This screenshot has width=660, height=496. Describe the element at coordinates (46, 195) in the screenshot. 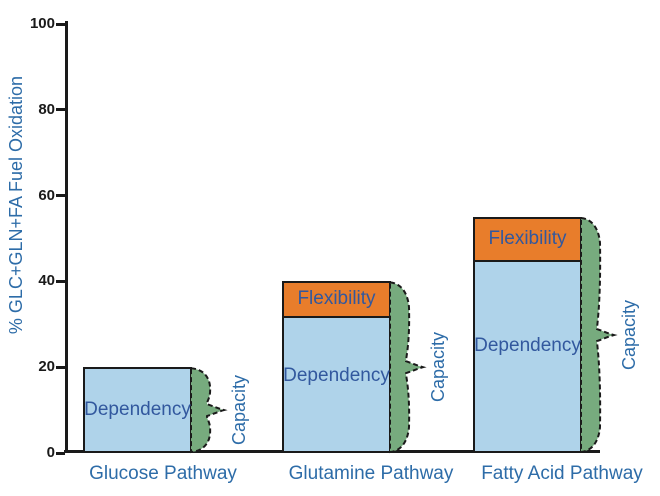

I see `y-tick-label: 60` at that location.